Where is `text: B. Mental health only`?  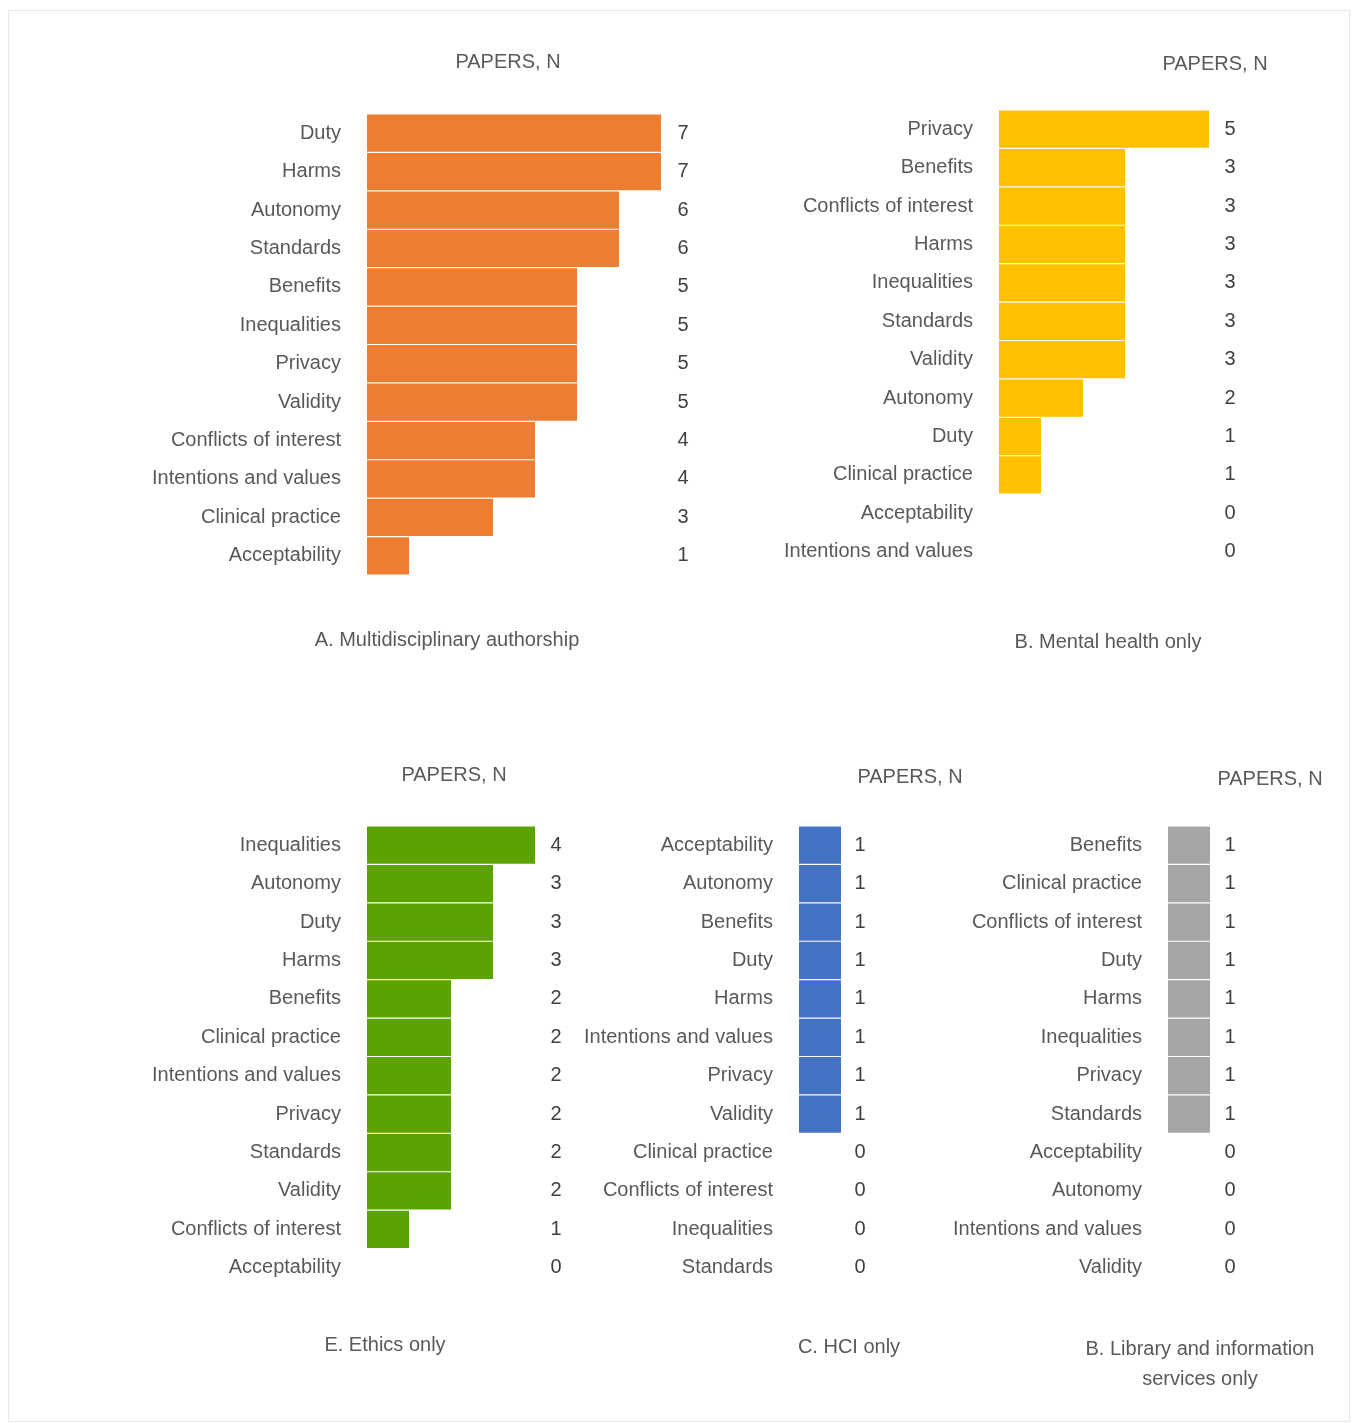
text: B. Mental health only is located at coordinates (1108, 641).